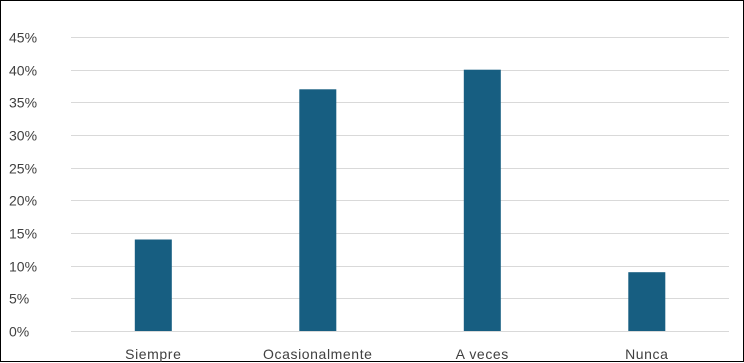  I want to click on x-category-label: Siempre, so click(153, 354).